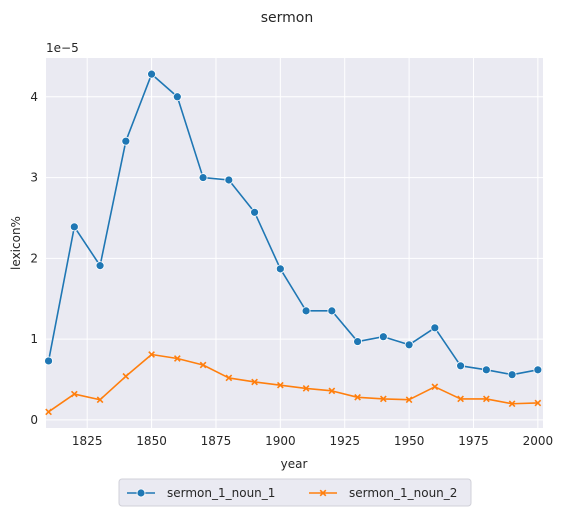  I want to click on series-line, so click(293, 383).